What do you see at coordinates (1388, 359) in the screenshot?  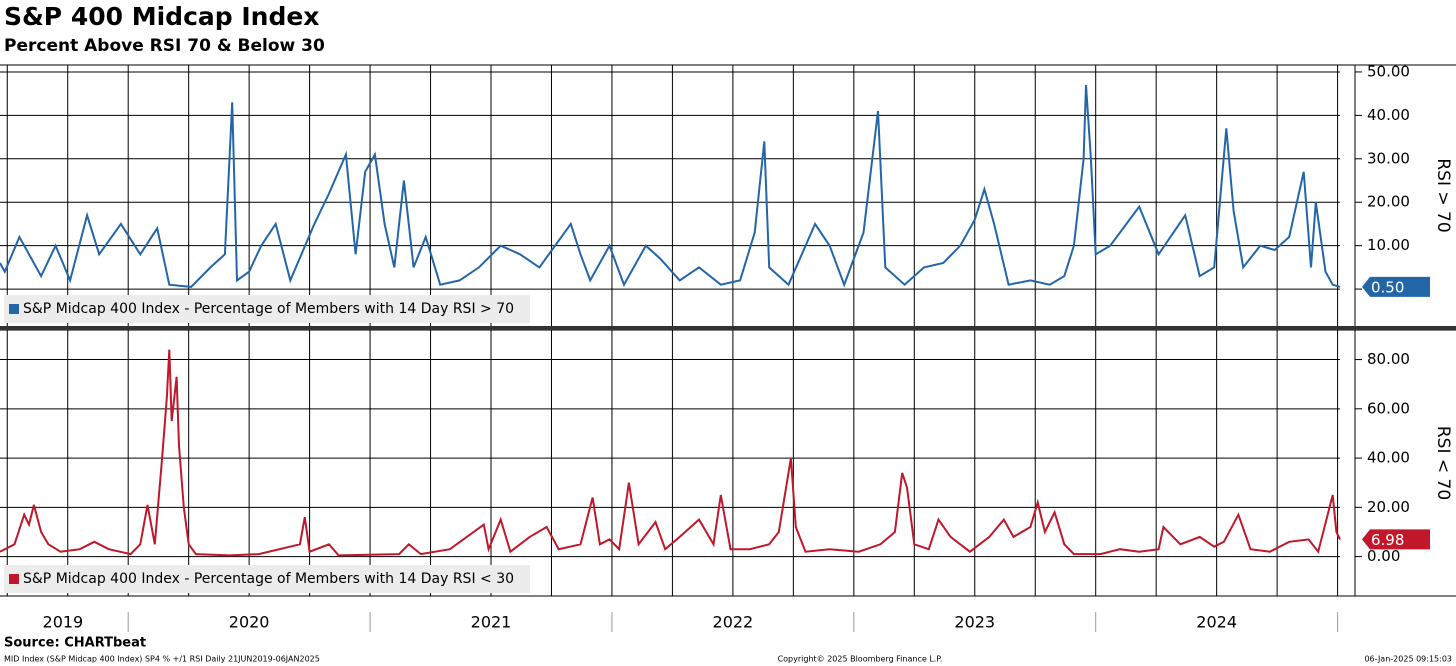 I see `y-tick-label: 80.00` at bounding box center [1388, 359].